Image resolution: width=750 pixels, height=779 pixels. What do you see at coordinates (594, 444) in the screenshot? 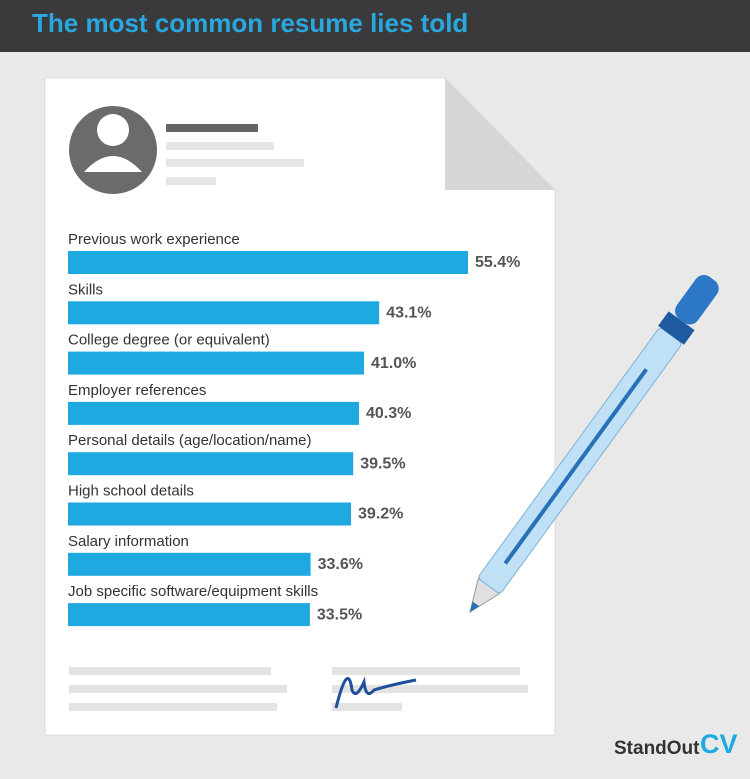
I see `pen` at bounding box center [594, 444].